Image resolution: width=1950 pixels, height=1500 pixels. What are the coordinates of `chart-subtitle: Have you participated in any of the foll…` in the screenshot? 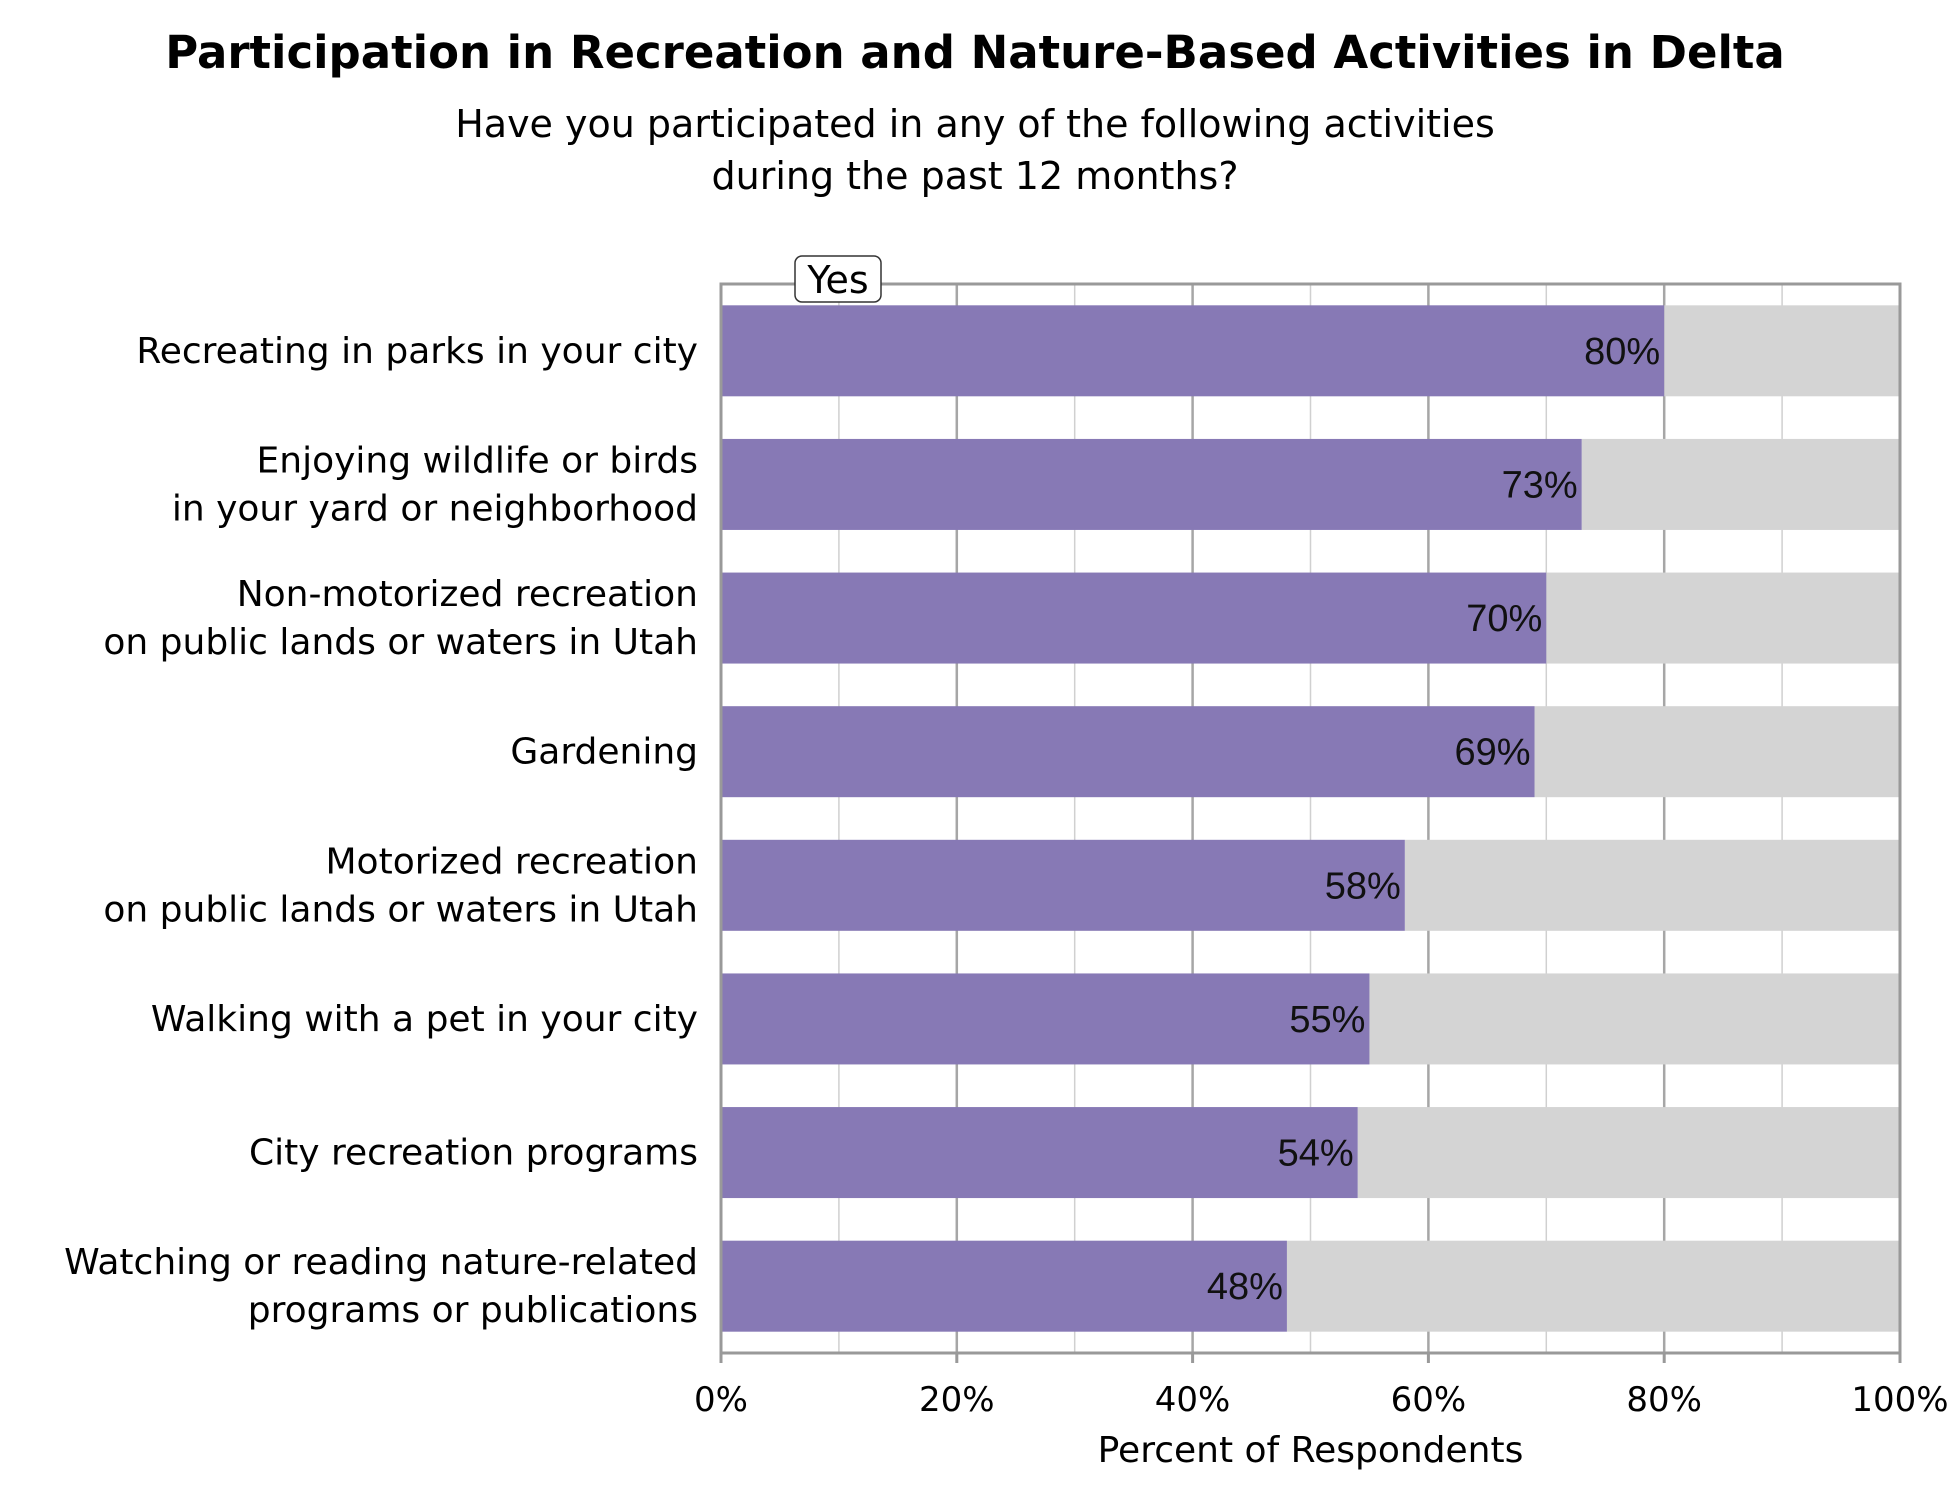 It's located at (975, 150).